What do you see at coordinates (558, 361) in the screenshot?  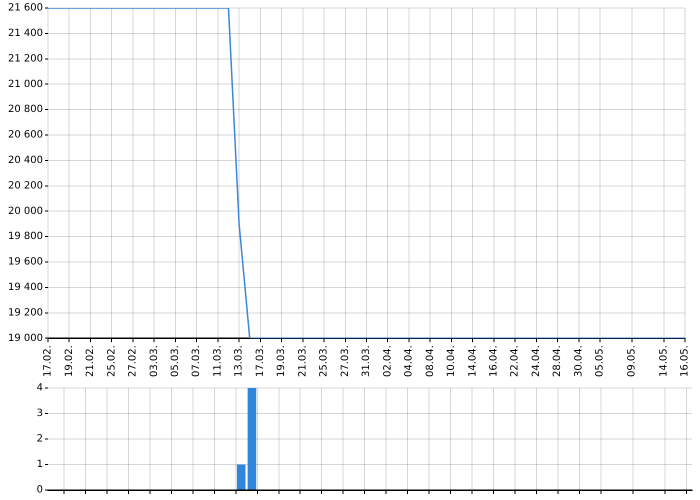 I see `x-tick-label: 28.04.` at bounding box center [558, 361].